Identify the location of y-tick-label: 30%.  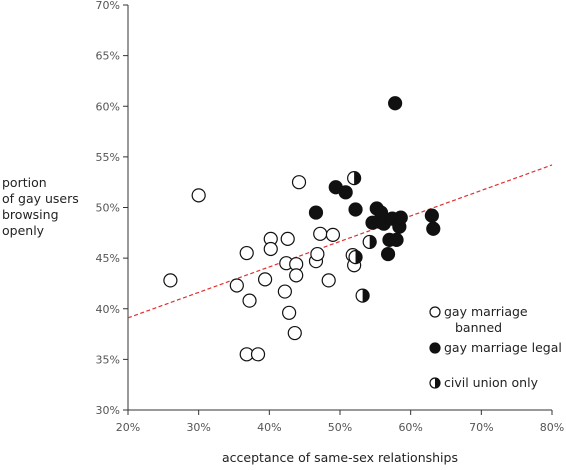
(108, 410).